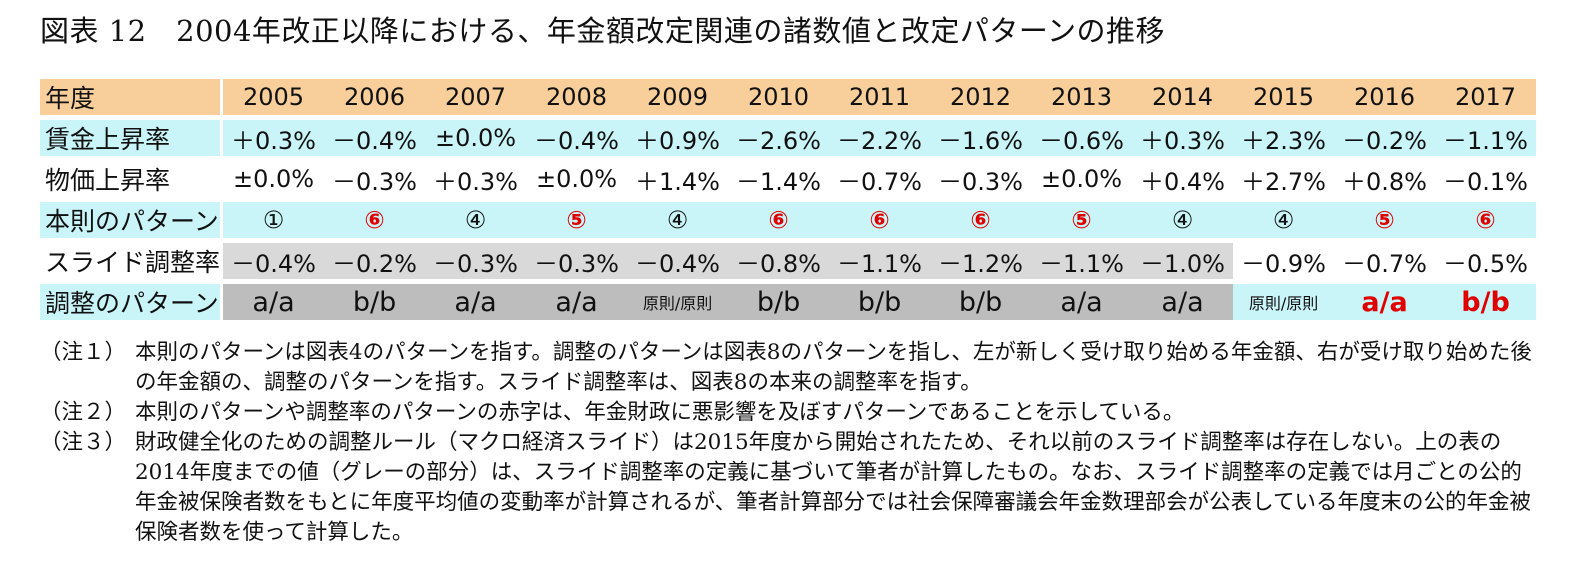  What do you see at coordinates (981, 138) in the screenshot?
I see `wage-cell: －1.6%` at bounding box center [981, 138].